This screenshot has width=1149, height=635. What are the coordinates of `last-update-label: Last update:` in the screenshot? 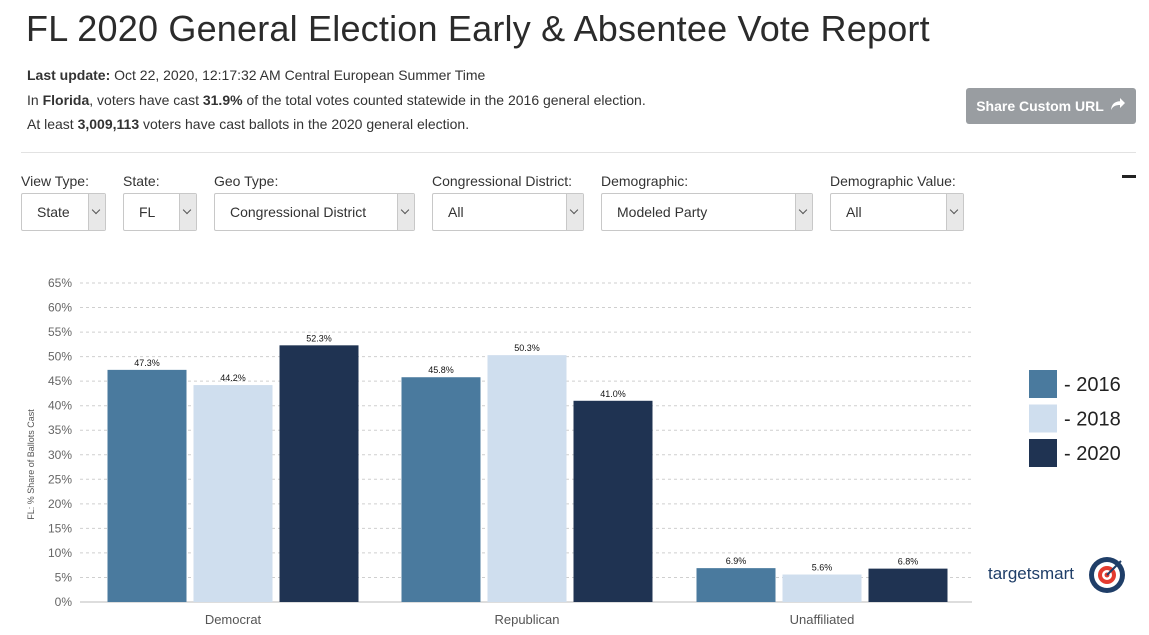 It's located at (69, 75).